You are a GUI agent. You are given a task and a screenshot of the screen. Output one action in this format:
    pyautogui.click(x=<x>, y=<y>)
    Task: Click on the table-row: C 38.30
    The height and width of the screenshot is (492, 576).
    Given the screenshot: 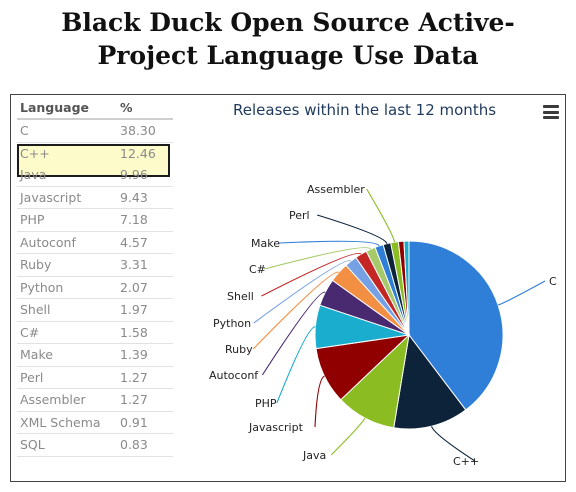 What is the action you would take?
    pyautogui.click(x=95, y=131)
    